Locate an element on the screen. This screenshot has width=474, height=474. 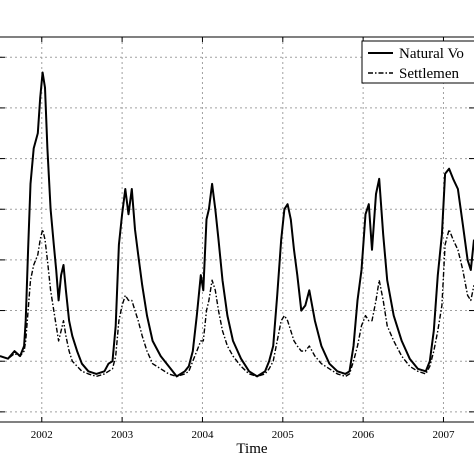
legend: Natural Vo Settlemen is located at coordinates (417, 62).